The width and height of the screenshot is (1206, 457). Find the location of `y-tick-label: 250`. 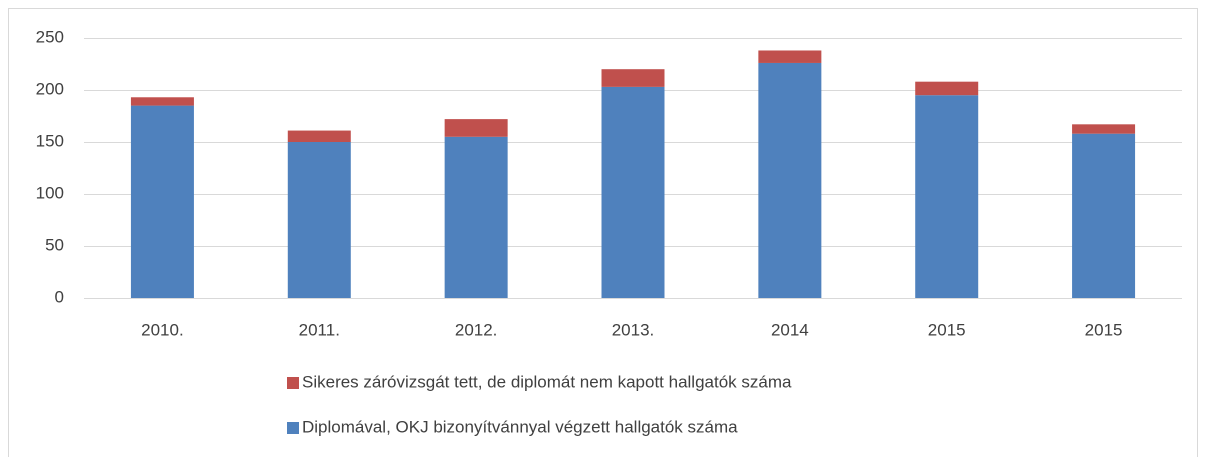

y-tick-label: 250 is located at coordinates (50, 36).